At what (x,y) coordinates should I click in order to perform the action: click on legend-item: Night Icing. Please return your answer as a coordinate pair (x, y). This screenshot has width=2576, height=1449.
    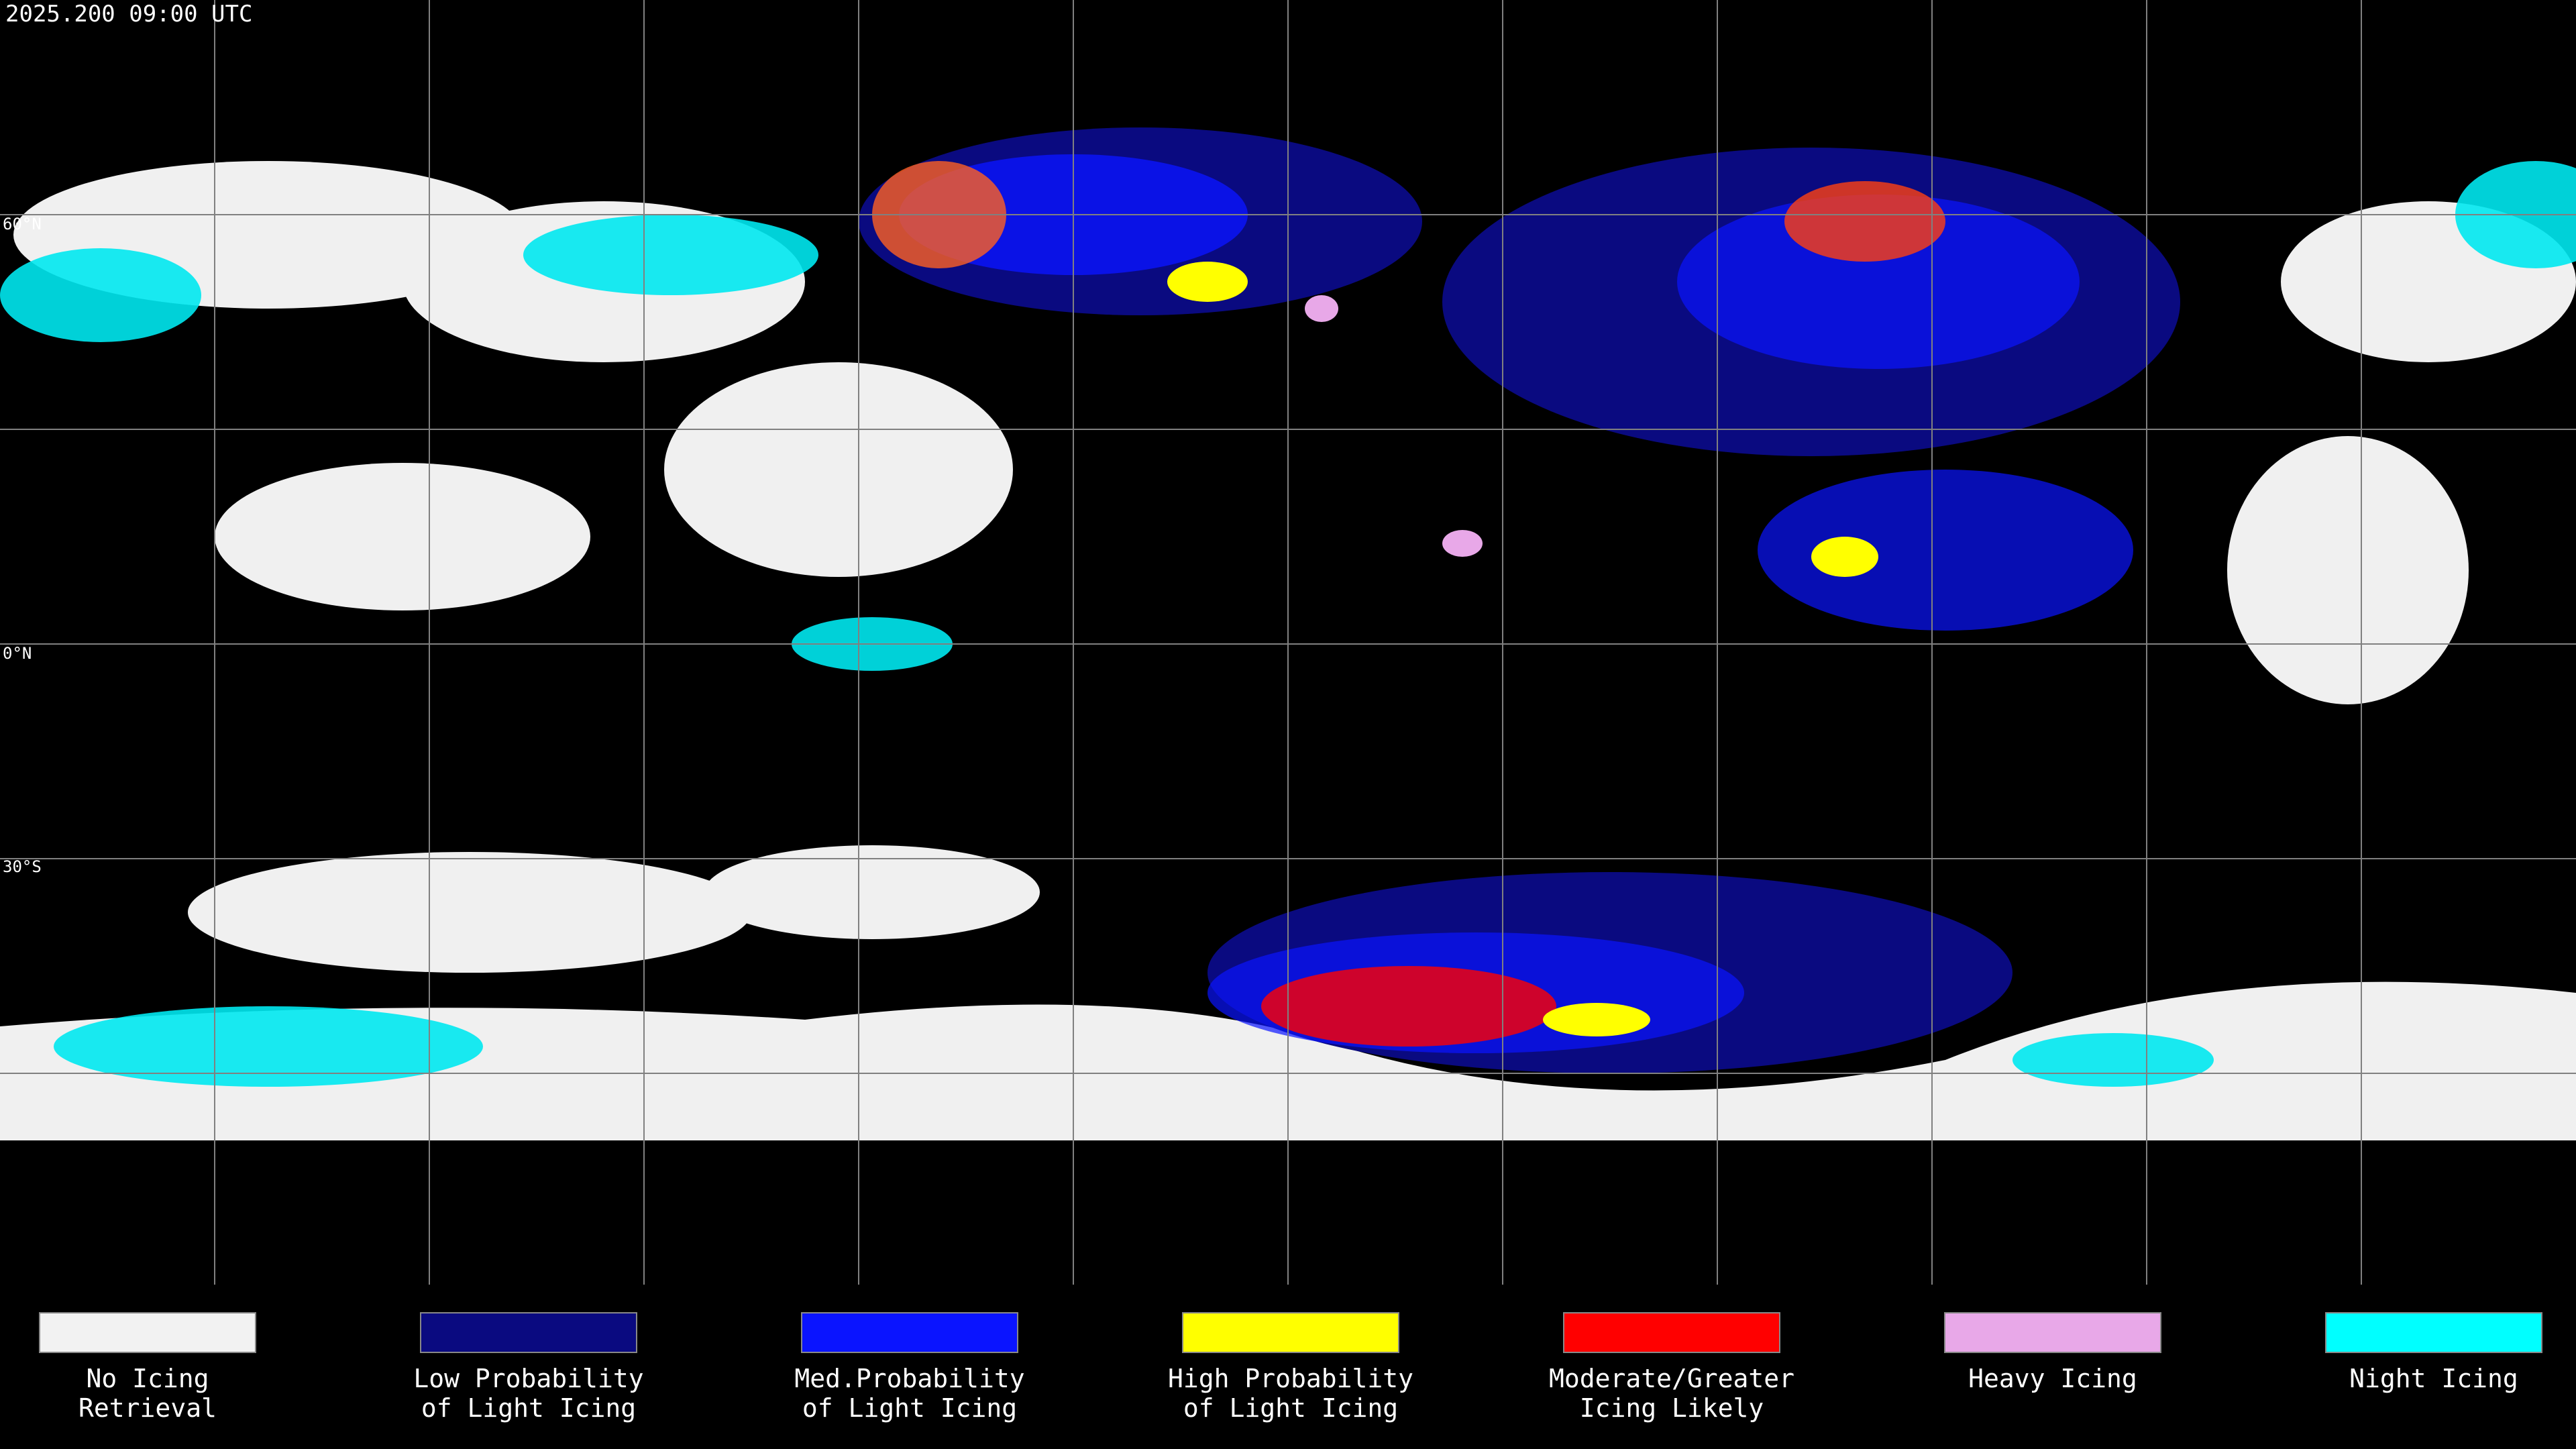
    Looking at the image, I should click on (2433, 1352).